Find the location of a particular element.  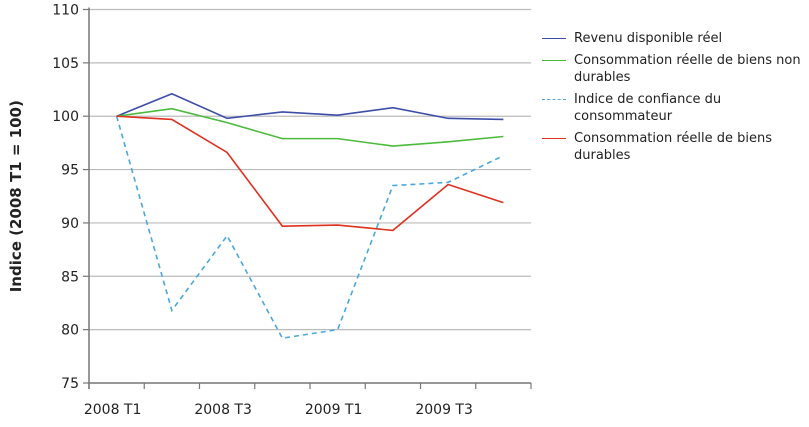

y-tick-label: 85 is located at coordinates (70, 277).